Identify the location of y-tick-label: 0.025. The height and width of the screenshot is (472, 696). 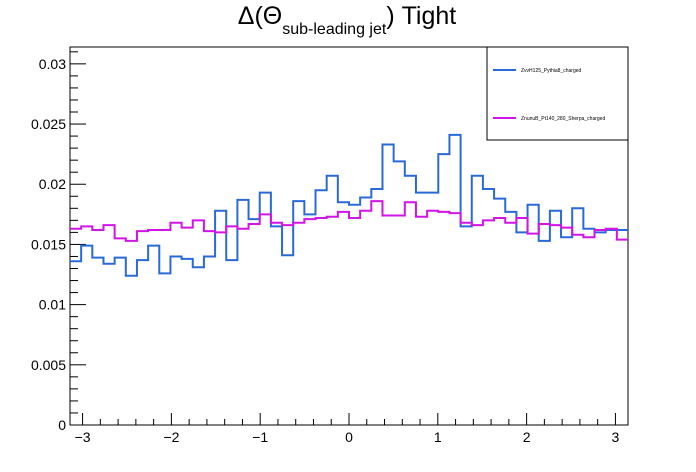
(48, 124).